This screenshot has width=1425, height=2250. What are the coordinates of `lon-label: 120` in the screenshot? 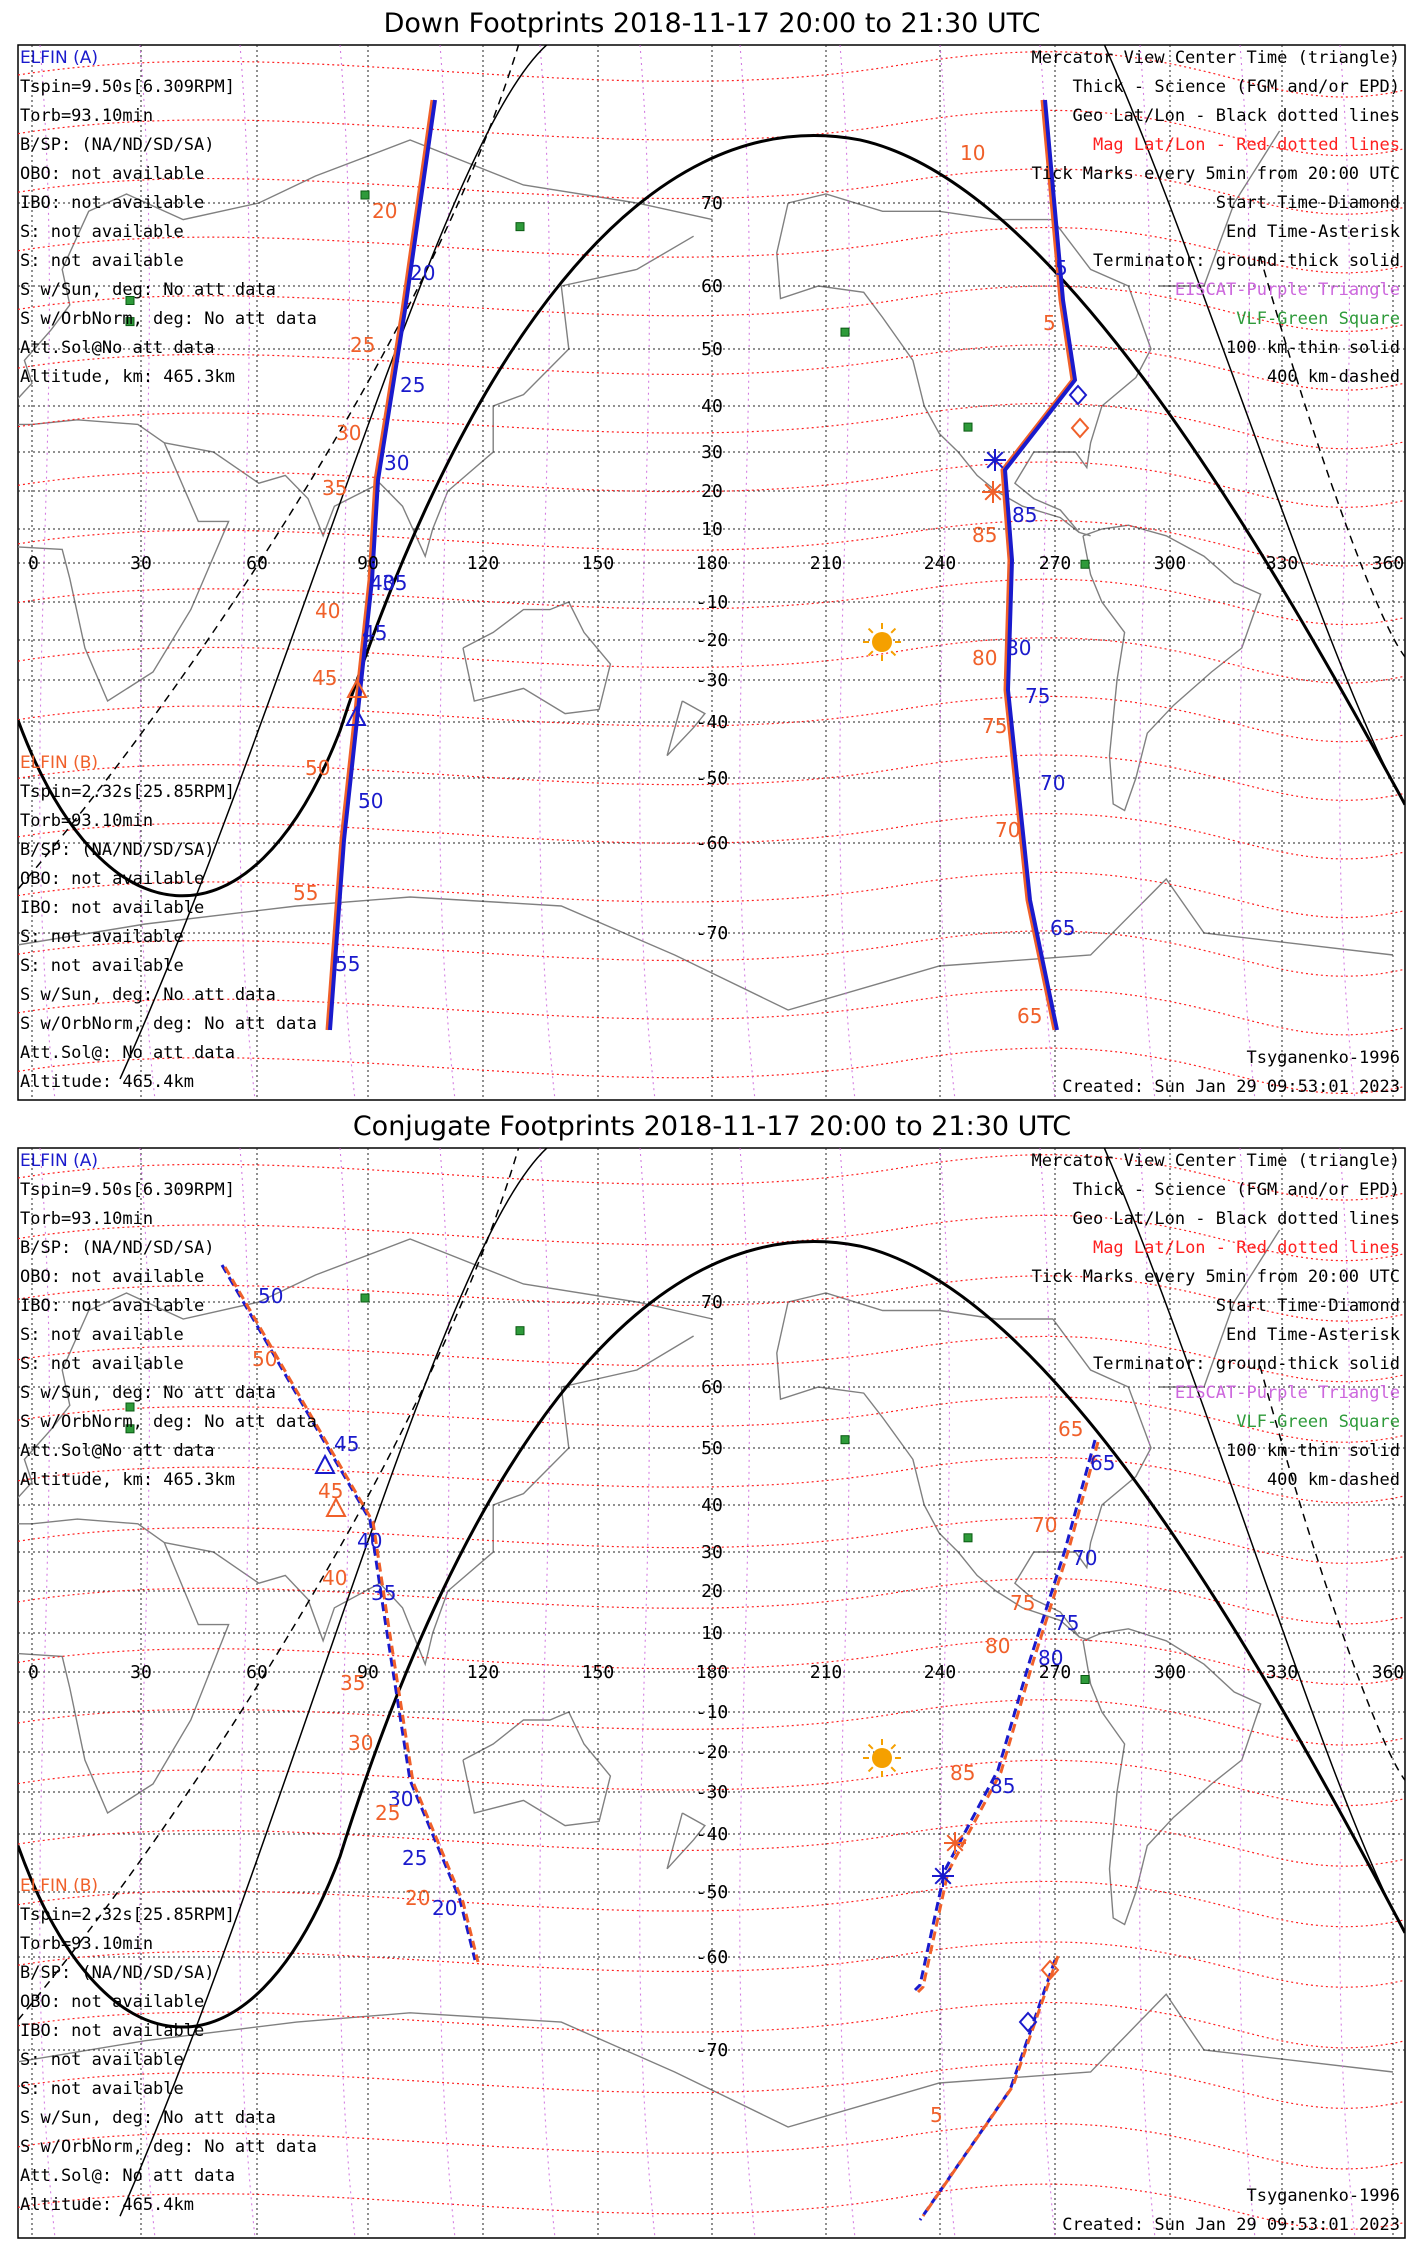 It's located at (483, 1672).